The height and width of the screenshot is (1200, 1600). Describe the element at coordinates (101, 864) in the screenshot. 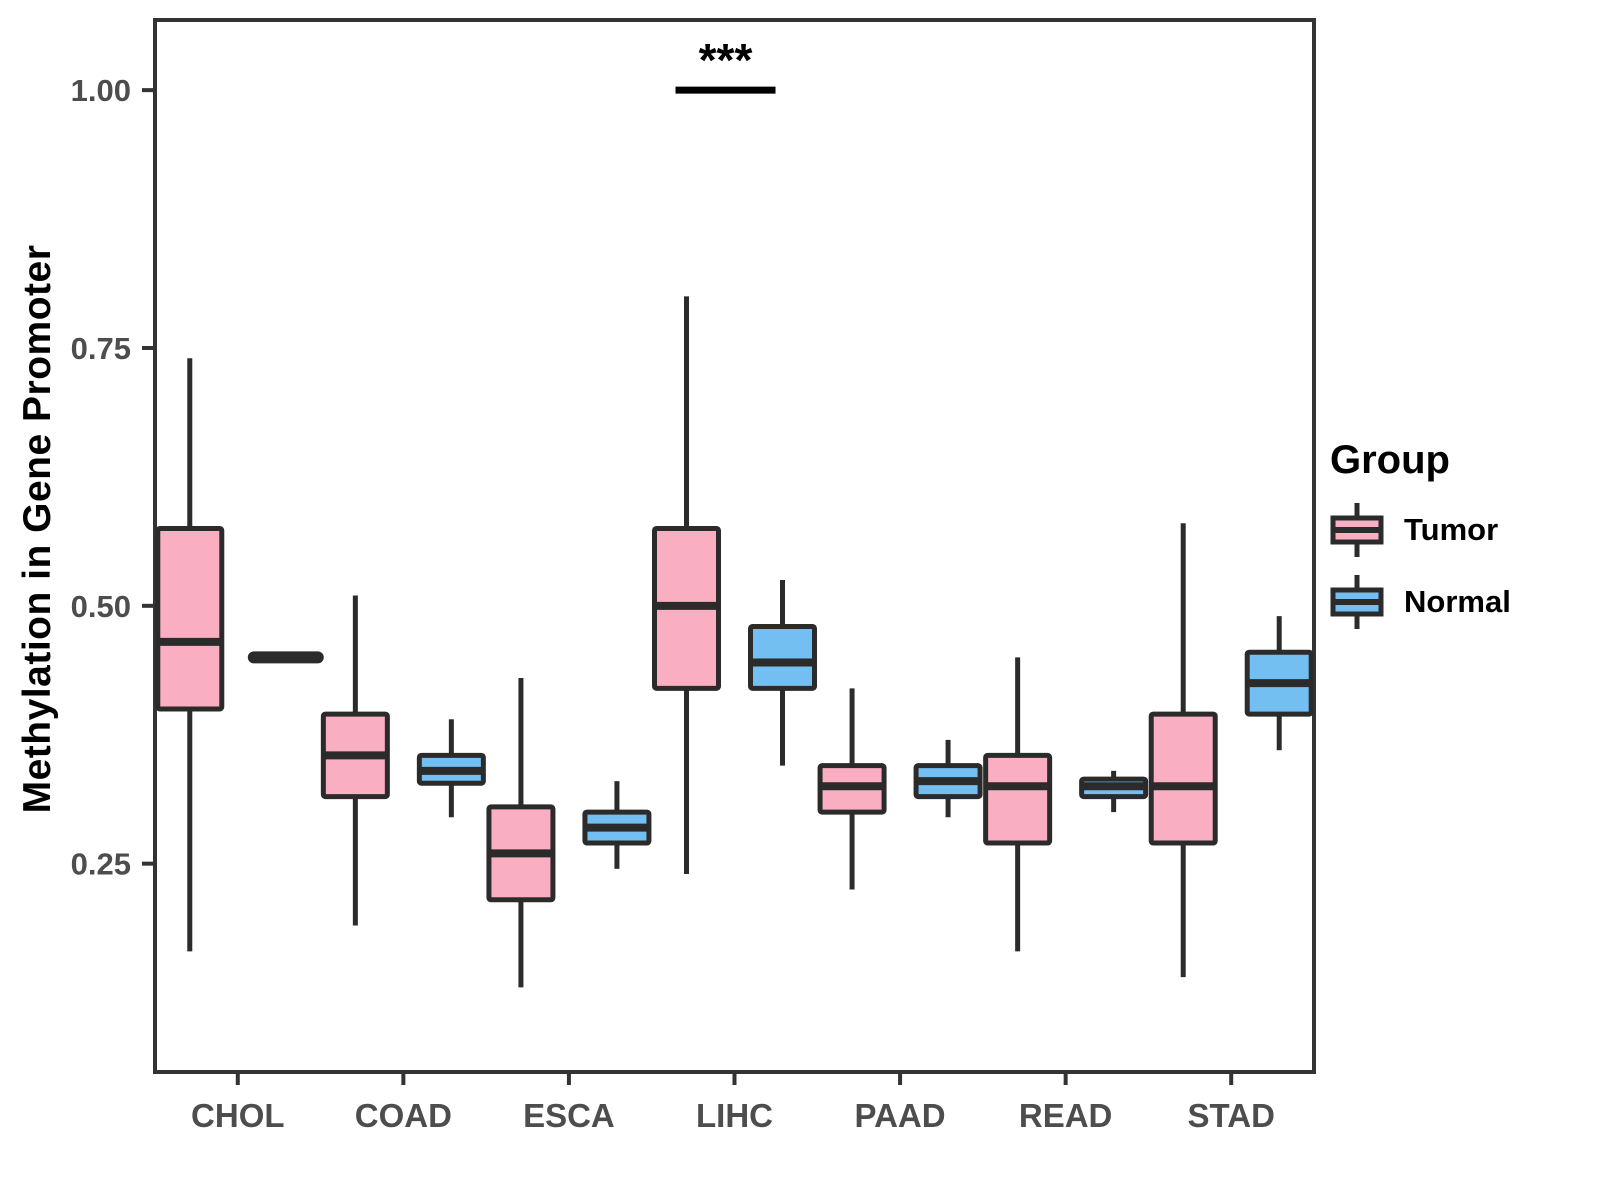

I see `y-tick-label: 0.25` at that location.